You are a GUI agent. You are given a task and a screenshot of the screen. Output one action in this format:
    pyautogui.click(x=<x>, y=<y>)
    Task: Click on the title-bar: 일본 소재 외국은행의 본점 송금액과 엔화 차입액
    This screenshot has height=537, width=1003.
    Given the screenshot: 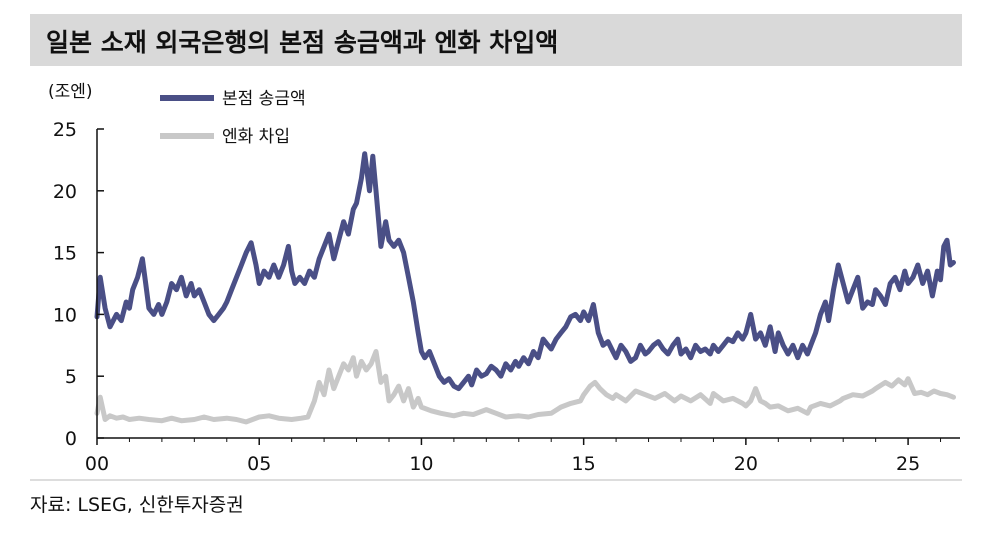 What is the action you would take?
    pyautogui.click(x=496, y=40)
    